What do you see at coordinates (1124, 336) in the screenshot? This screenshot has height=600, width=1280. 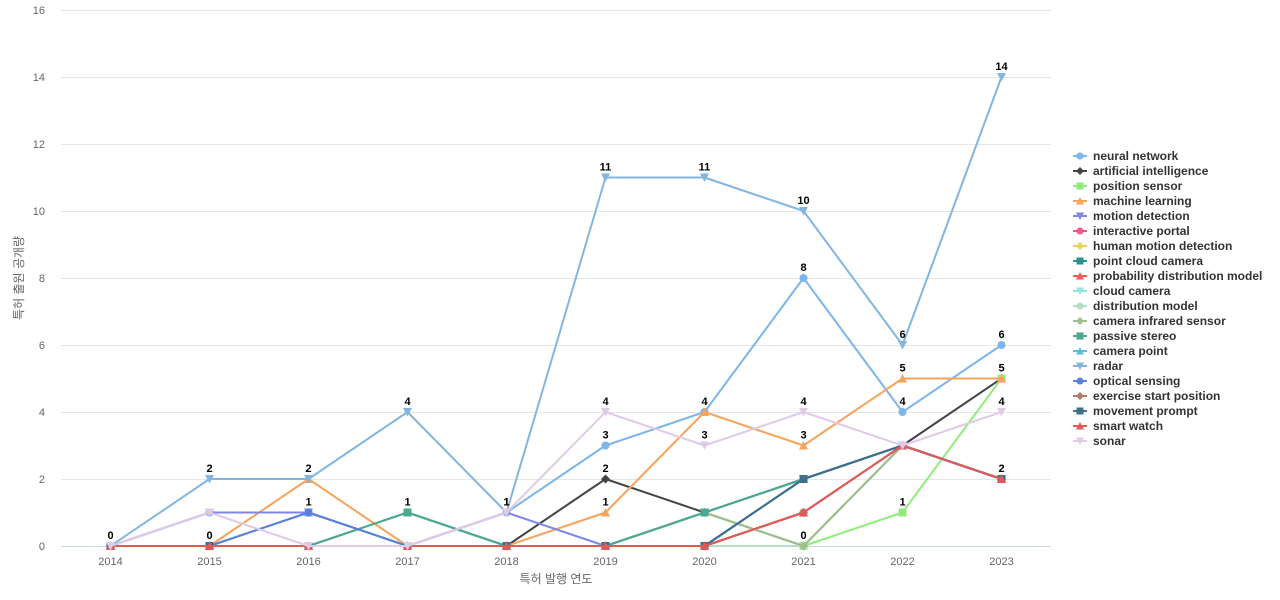 I see `legend-item: passive stereo` at bounding box center [1124, 336].